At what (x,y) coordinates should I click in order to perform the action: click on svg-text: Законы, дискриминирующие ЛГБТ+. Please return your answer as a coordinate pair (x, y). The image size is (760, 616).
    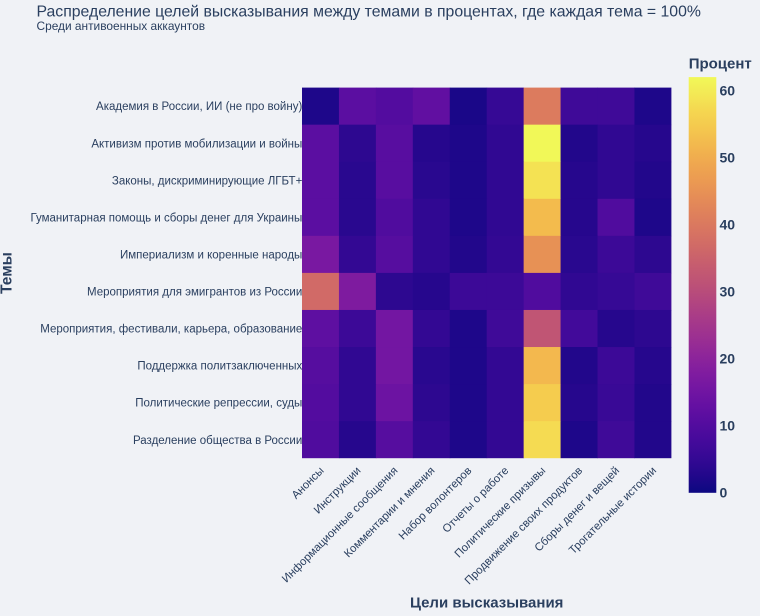
    Looking at the image, I should click on (207, 181).